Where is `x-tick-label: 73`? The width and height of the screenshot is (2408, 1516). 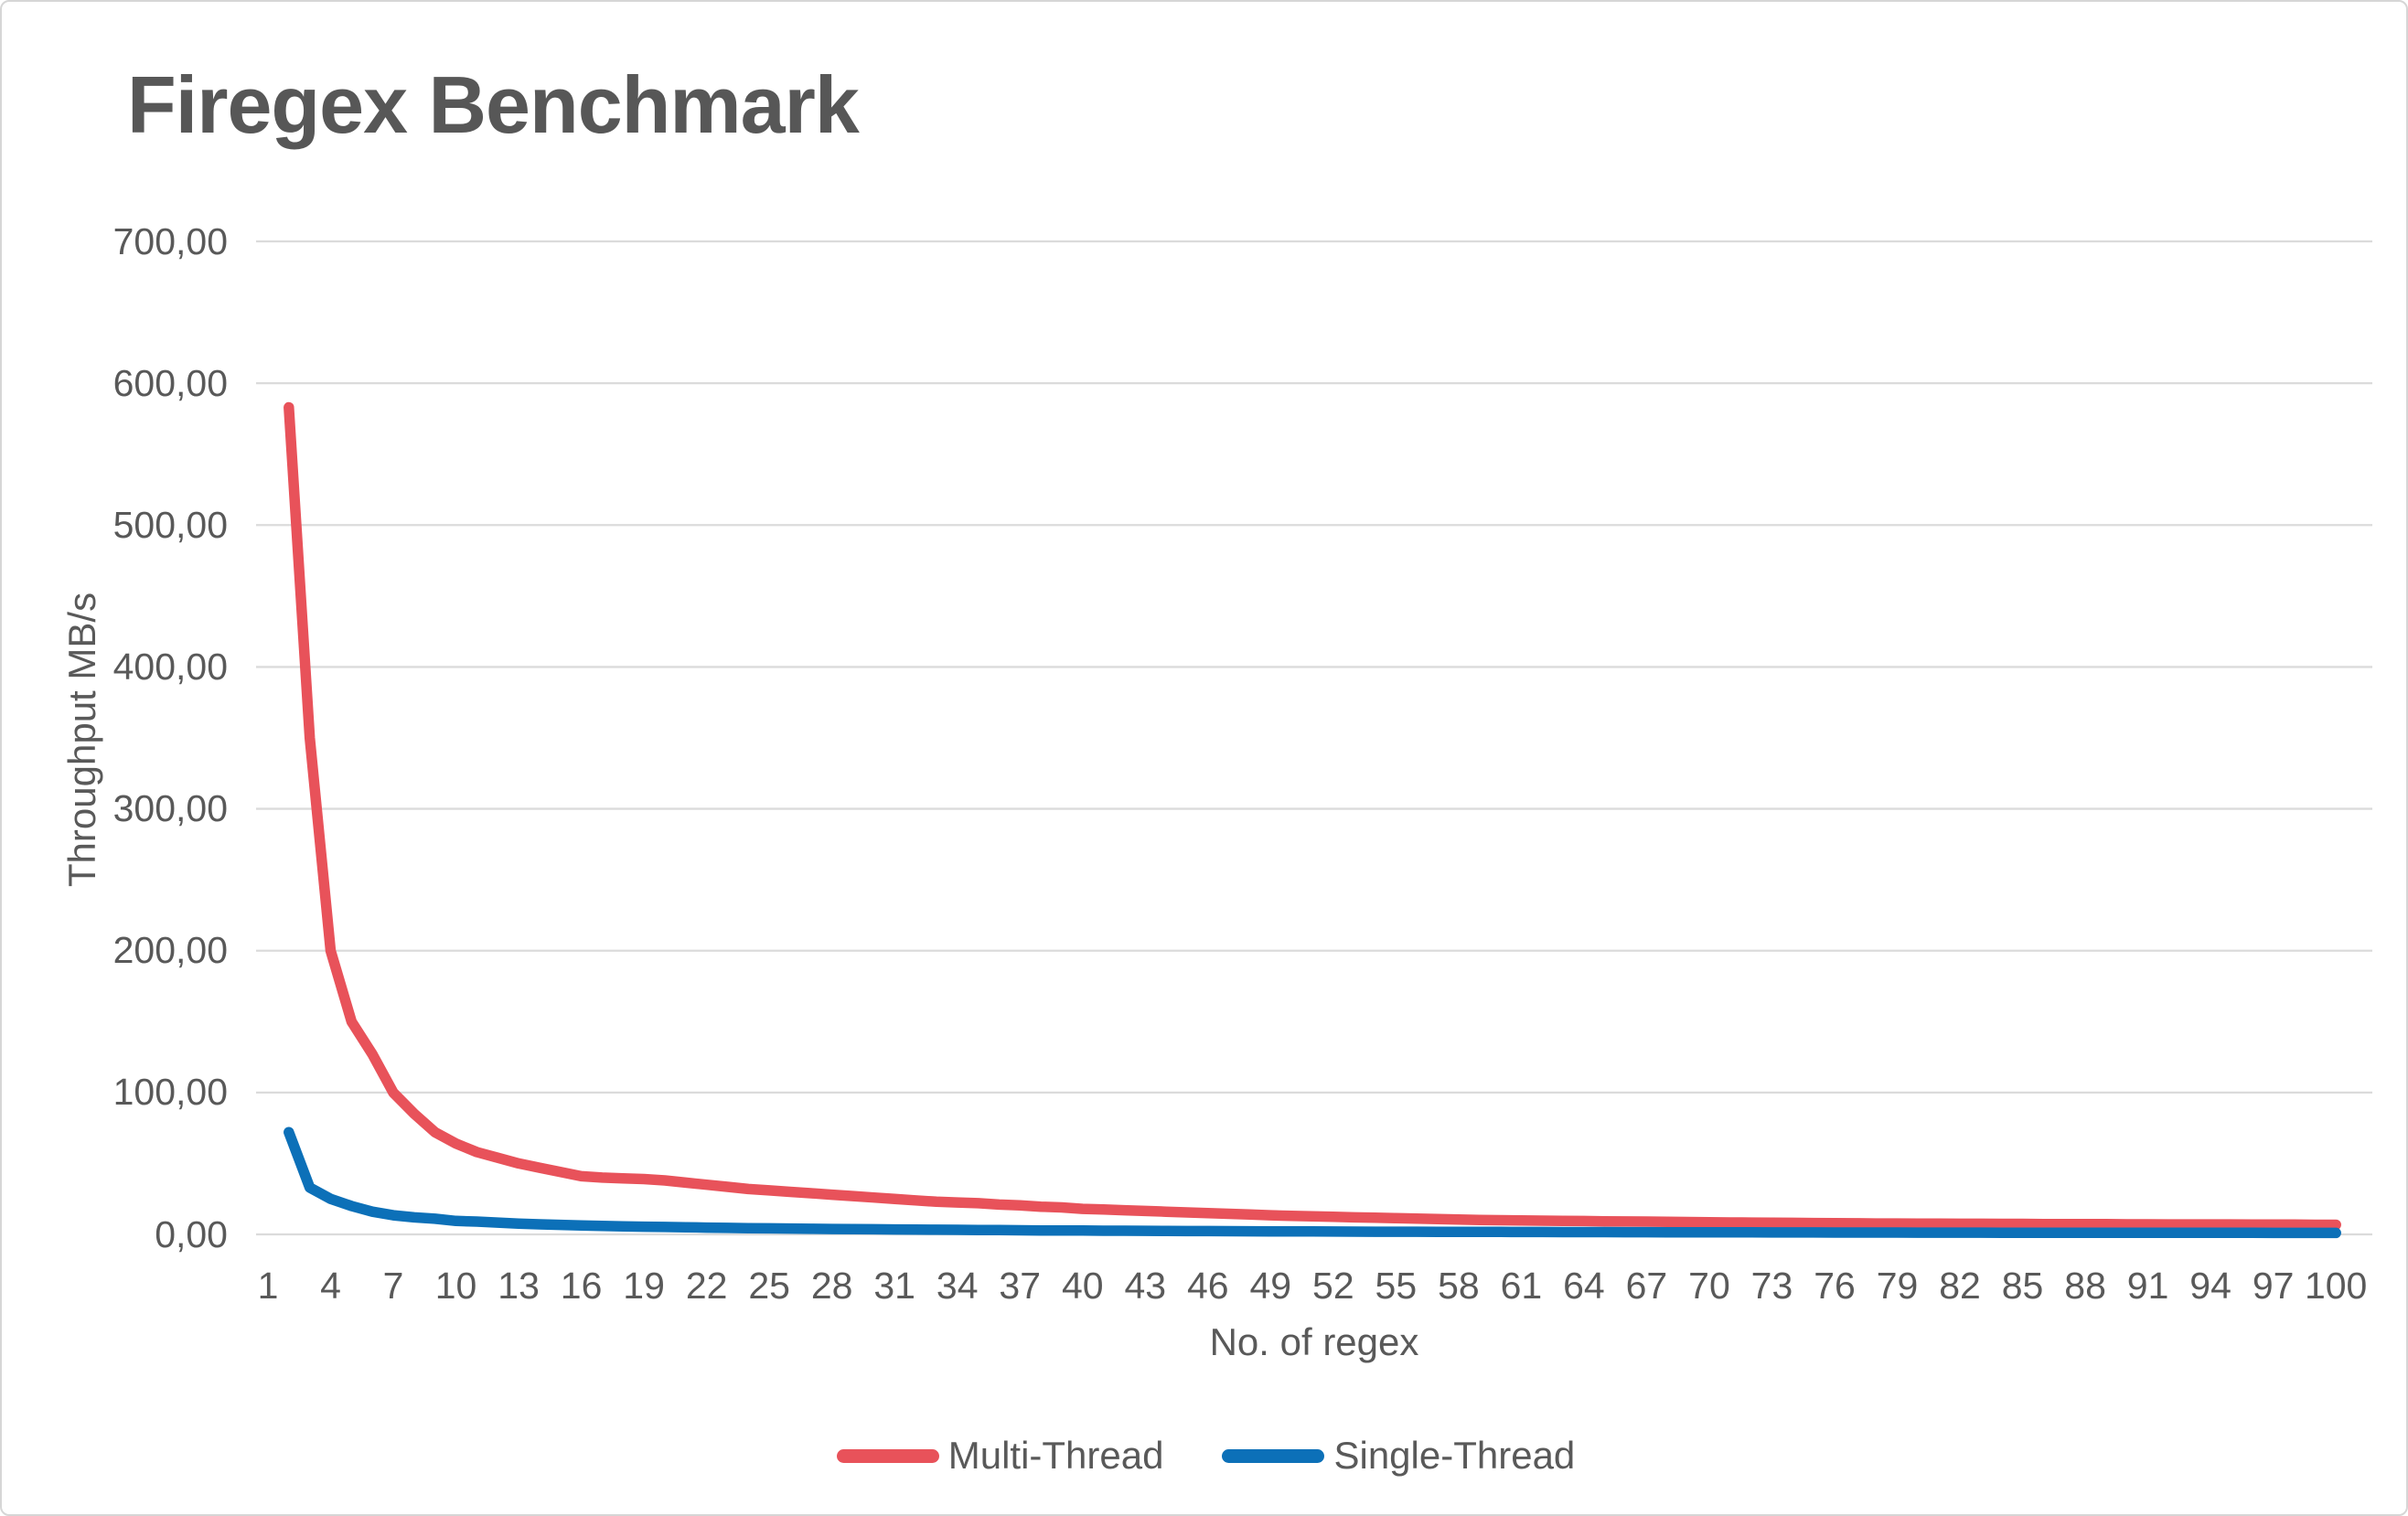
x-tick-label: 73 is located at coordinates (1771, 1286).